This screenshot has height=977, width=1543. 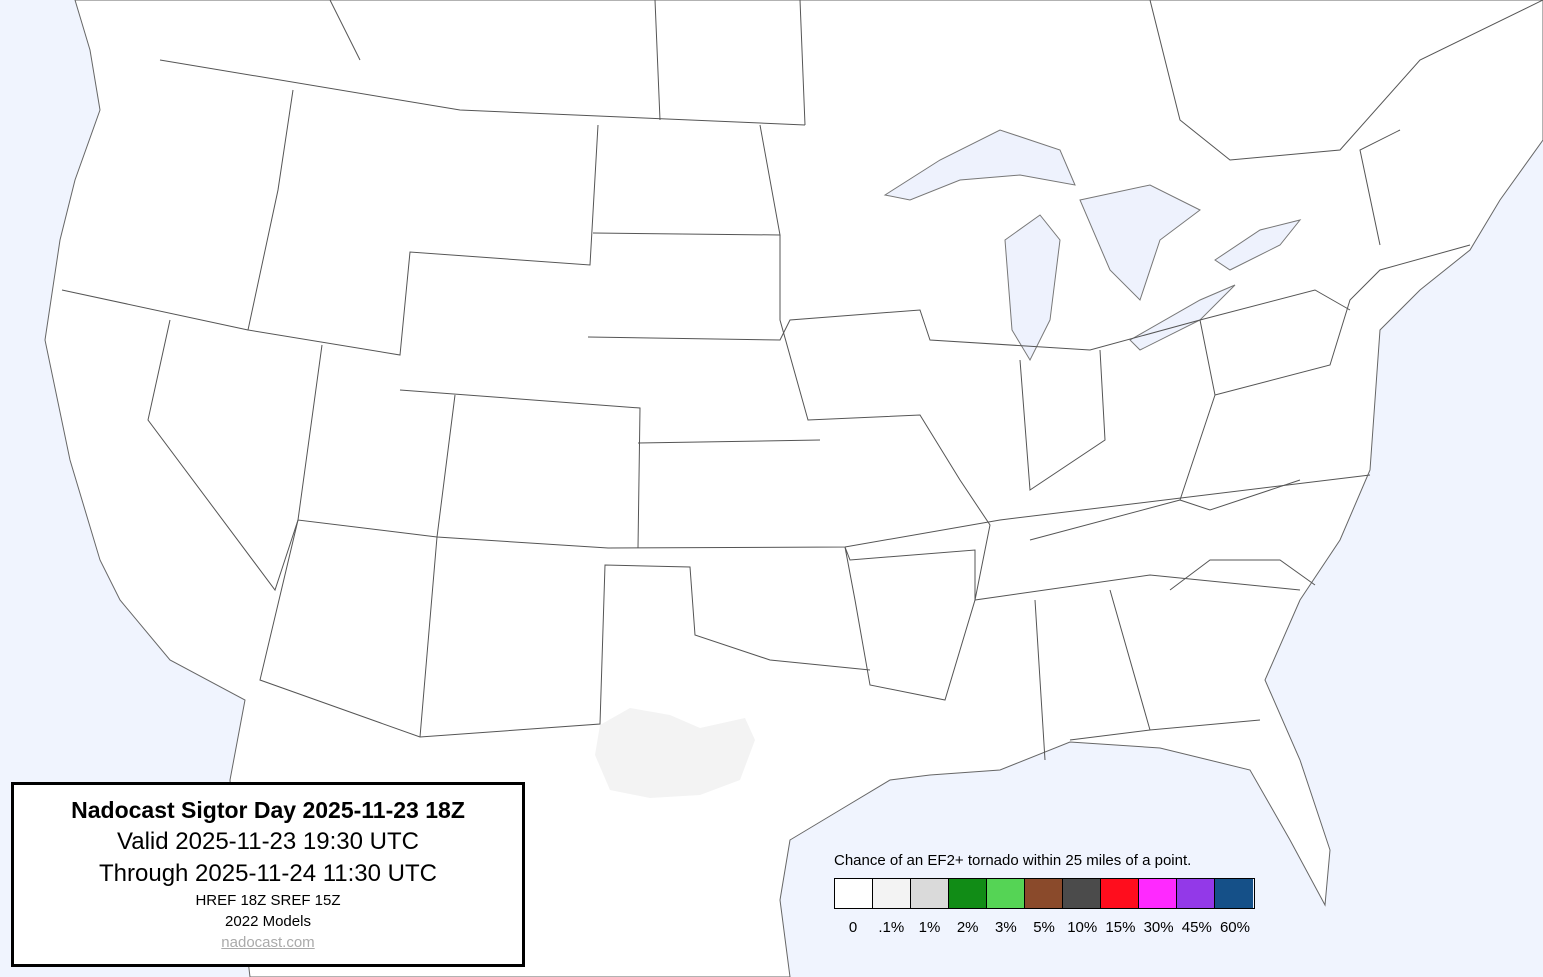 I want to click on model-version: 2022 Models, so click(x=268, y=921).